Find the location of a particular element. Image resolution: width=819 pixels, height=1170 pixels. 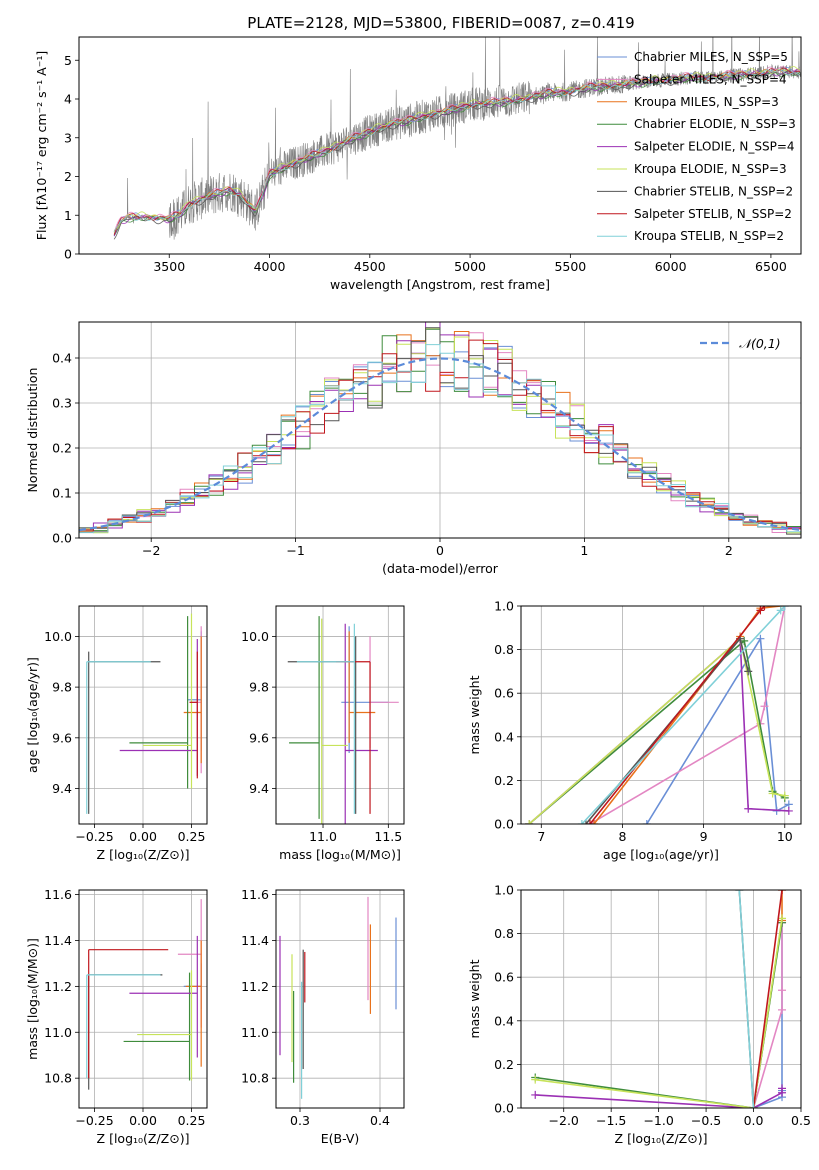

y-axis-label: age [log₁₀(age/yr)] is located at coordinates (32, 715).